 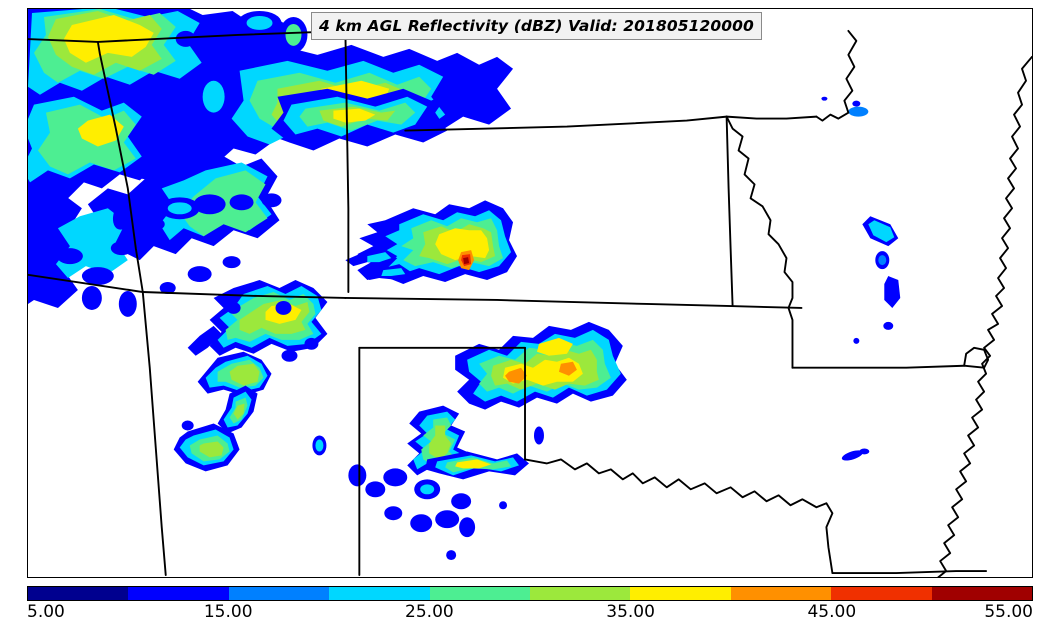 I want to click on border-co-ks-vertical, so click(x=347, y=161).